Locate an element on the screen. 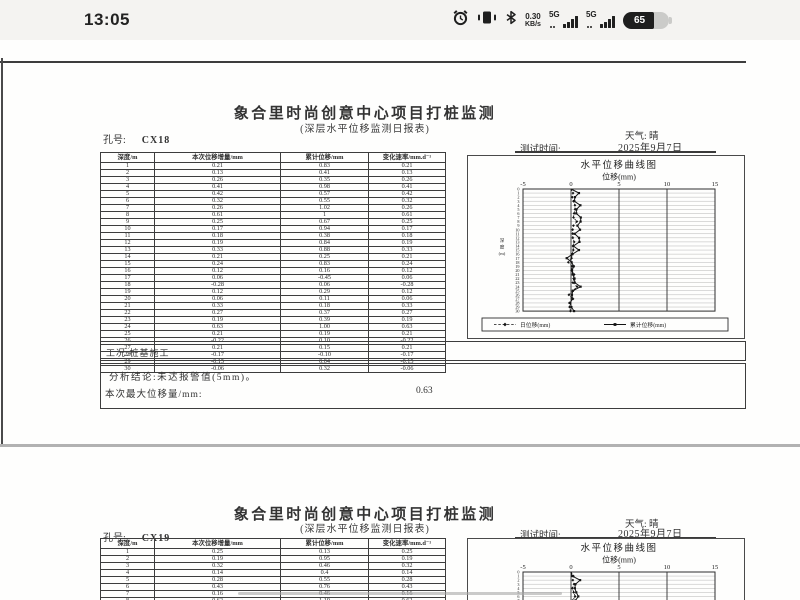  chart-y-tick: 6 is located at coordinates (518, 213).